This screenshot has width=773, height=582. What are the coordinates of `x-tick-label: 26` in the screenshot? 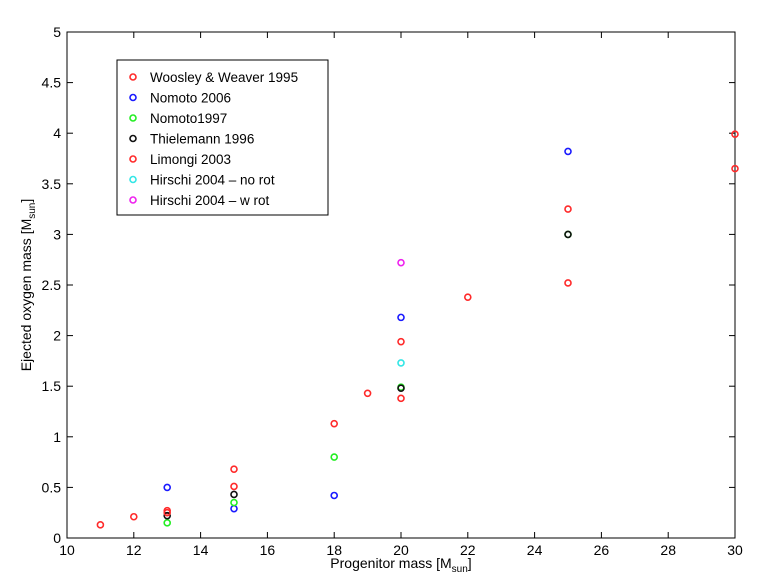 It's located at (602, 550).